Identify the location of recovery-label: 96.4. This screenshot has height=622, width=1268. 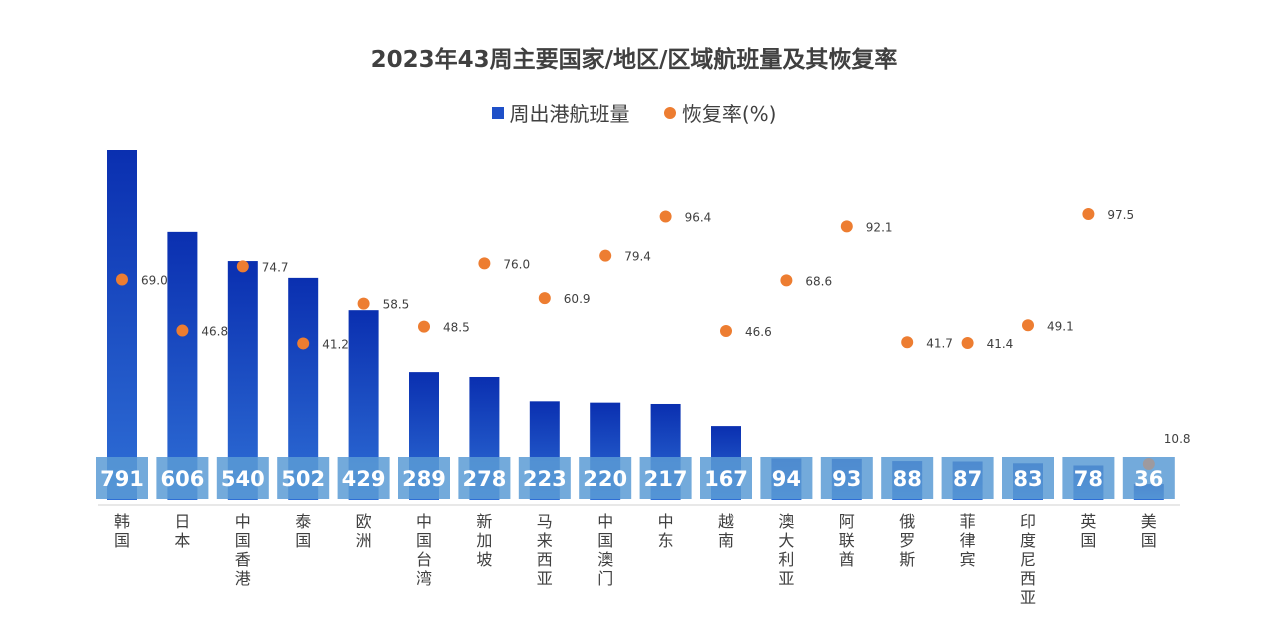
(698, 217).